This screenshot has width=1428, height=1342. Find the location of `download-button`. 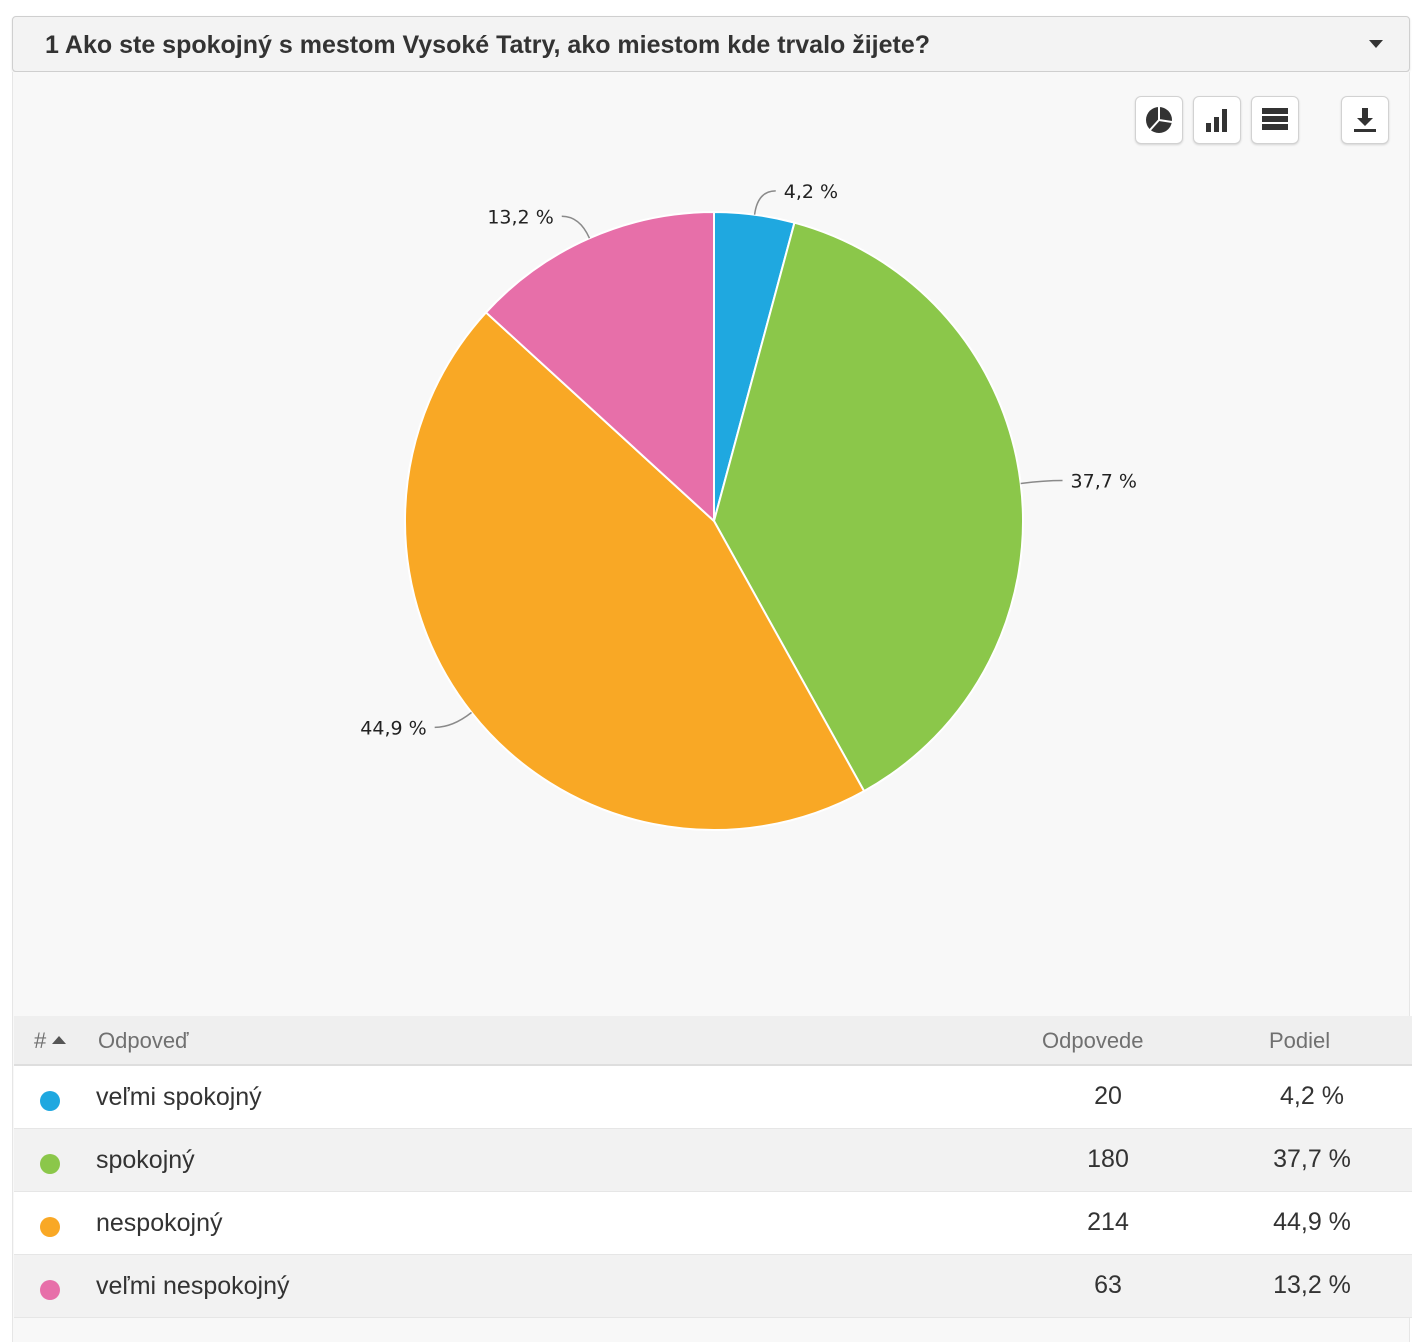

download-button is located at coordinates (1365, 120).